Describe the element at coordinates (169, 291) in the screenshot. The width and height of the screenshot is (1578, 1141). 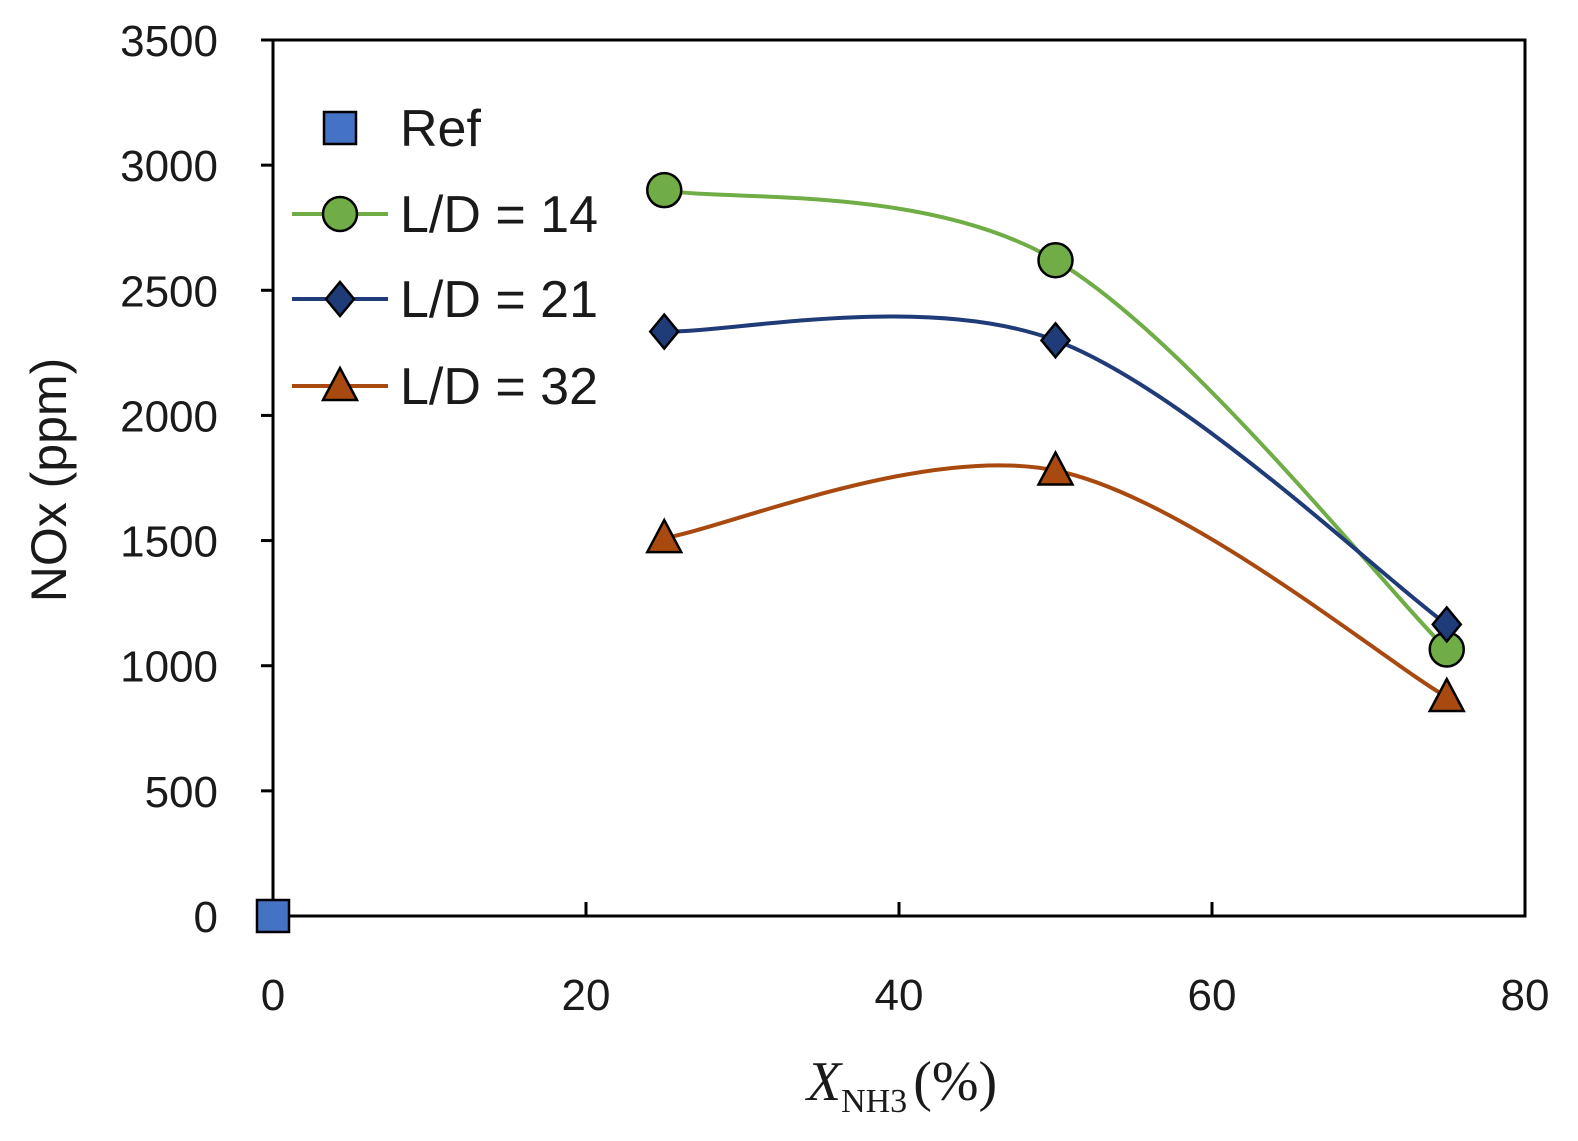
I see `y-tick-label-2500: 2500` at that location.